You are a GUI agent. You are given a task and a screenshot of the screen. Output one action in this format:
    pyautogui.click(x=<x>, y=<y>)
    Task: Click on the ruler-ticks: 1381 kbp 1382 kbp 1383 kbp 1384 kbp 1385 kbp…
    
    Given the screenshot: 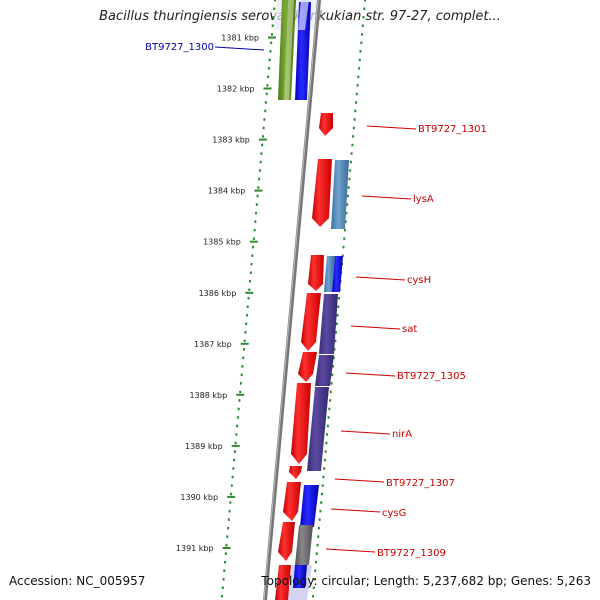 What is the action you would take?
    pyautogui.click(x=226, y=293)
    